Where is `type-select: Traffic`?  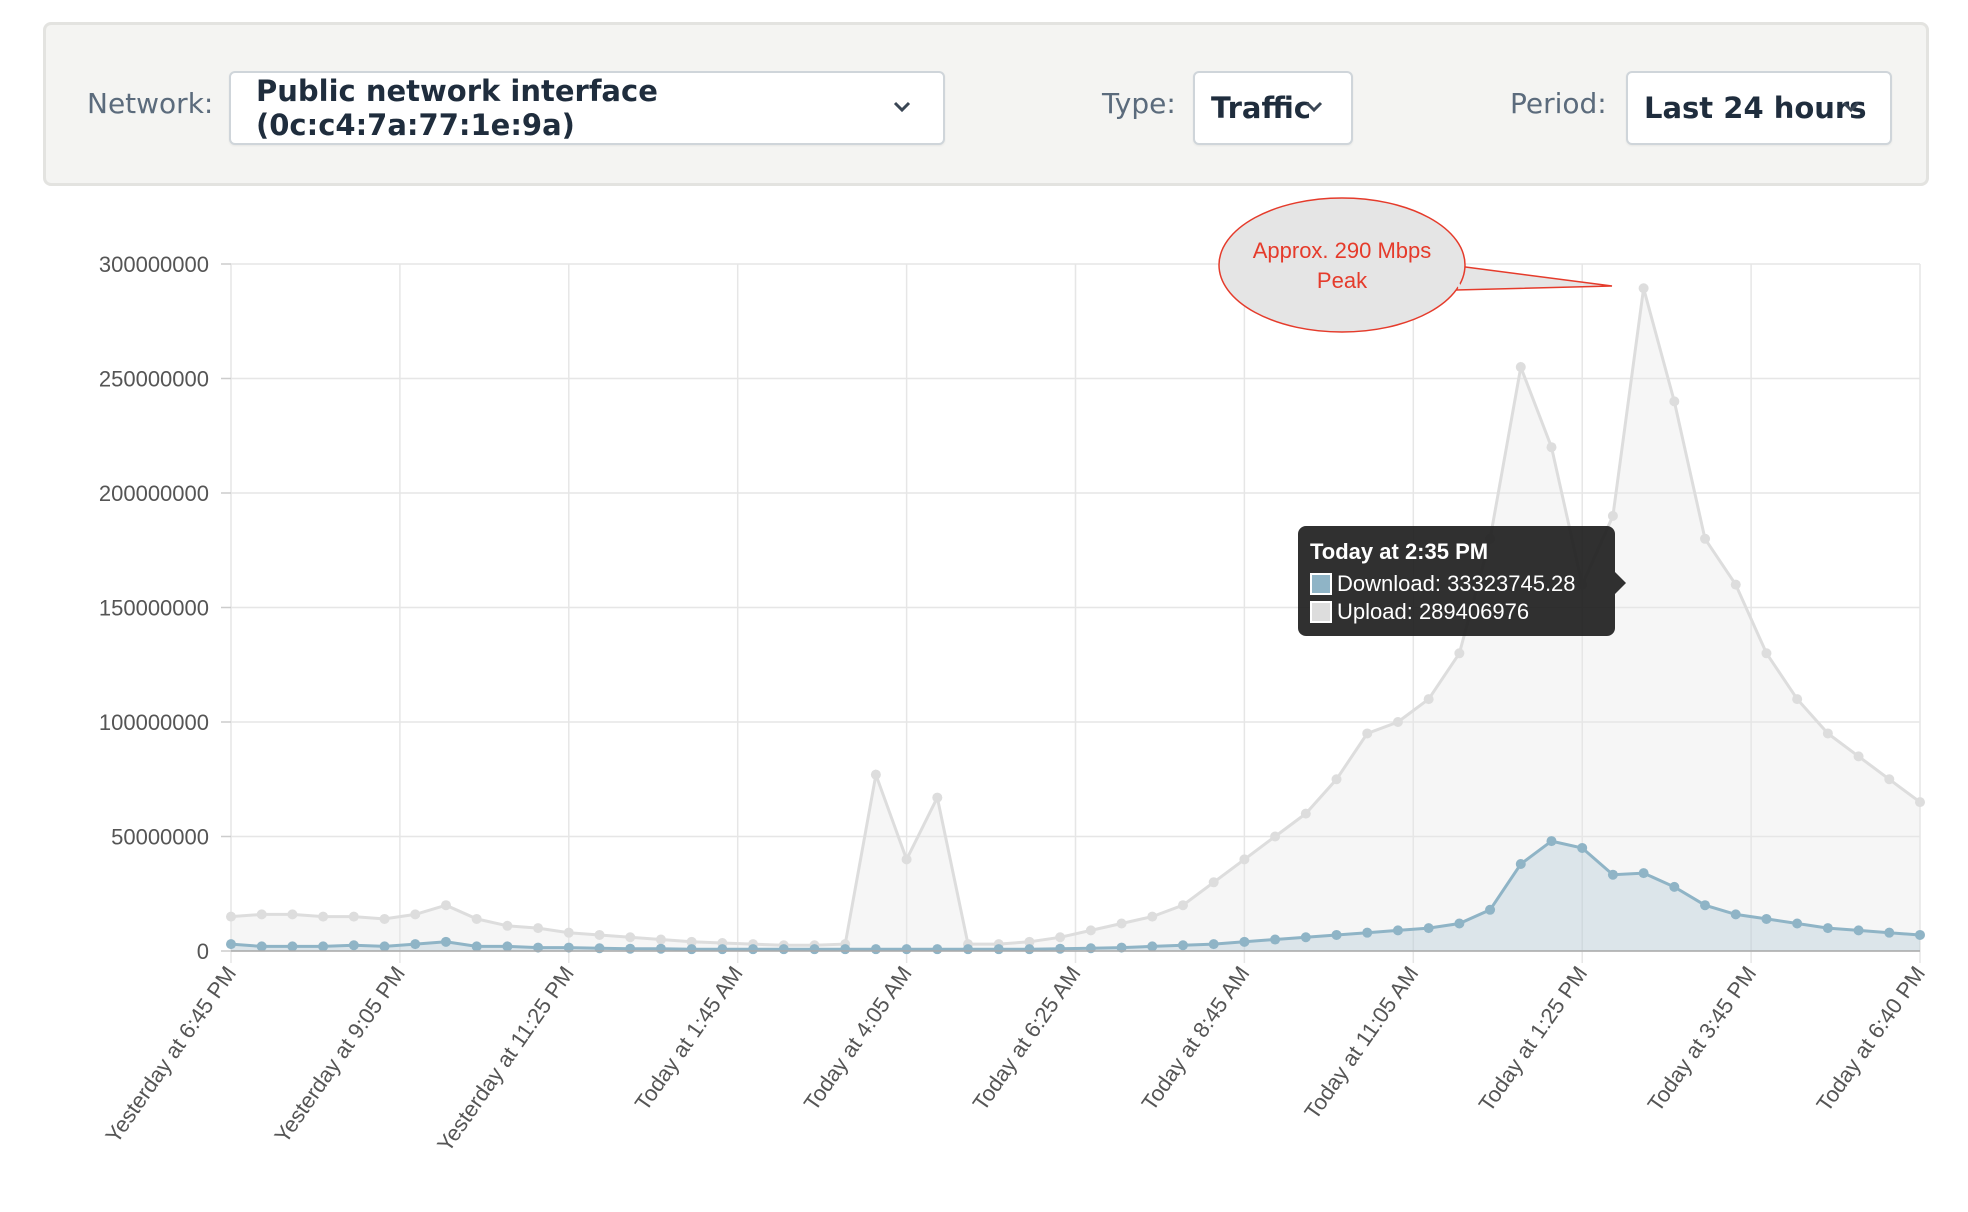
type-select: Traffic is located at coordinates (1273, 108).